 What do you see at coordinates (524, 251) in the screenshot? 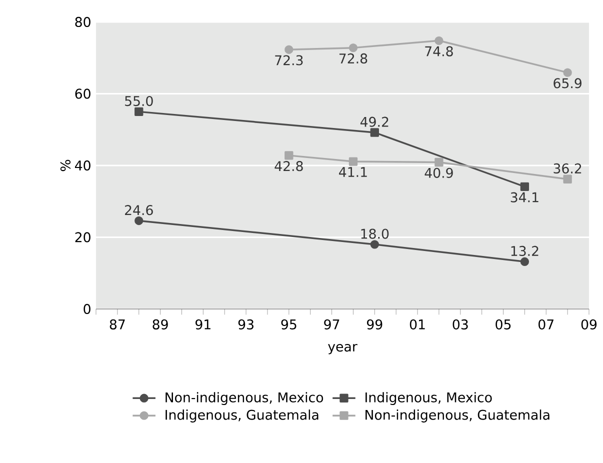
I see `data-label: 13.2` at bounding box center [524, 251].